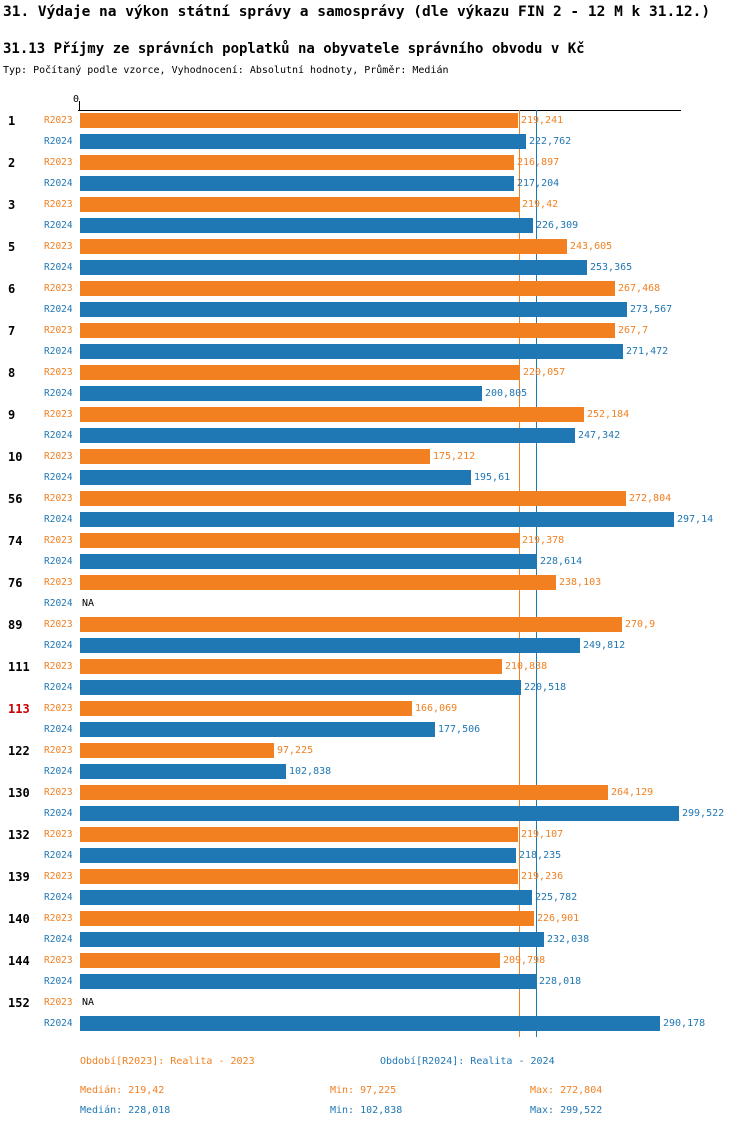  I want to click on bar-row-r2023: R2023 270,9, so click(349, 624).